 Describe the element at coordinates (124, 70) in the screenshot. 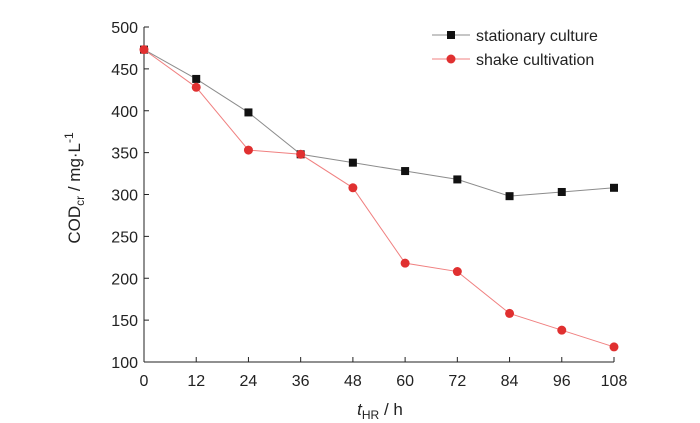

I see `y-tick-label: 450` at that location.